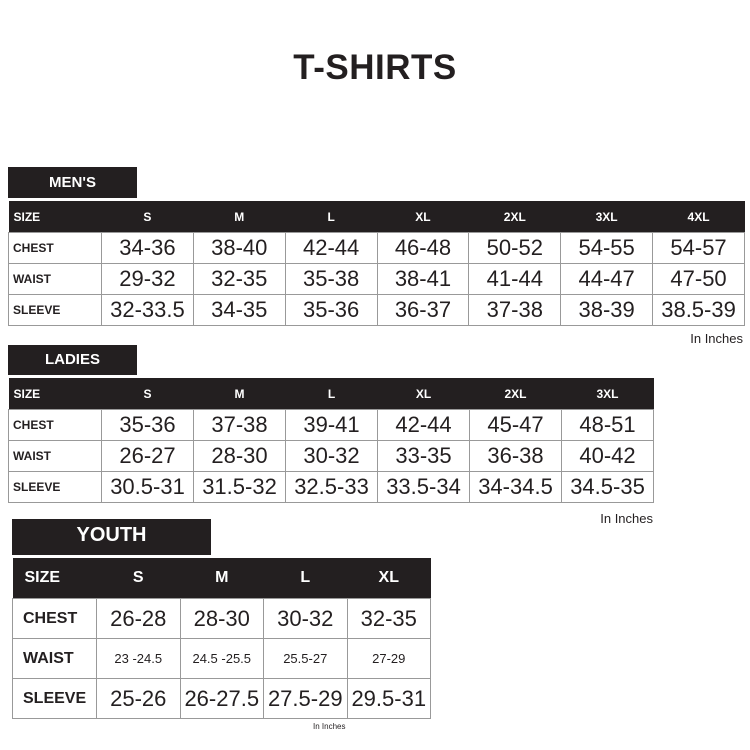 This screenshot has height=750, width=750. What do you see at coordinates (239, 310) in the screenshot?
I see `measurement-cell: 34-35` at bounding box center [239, 310].